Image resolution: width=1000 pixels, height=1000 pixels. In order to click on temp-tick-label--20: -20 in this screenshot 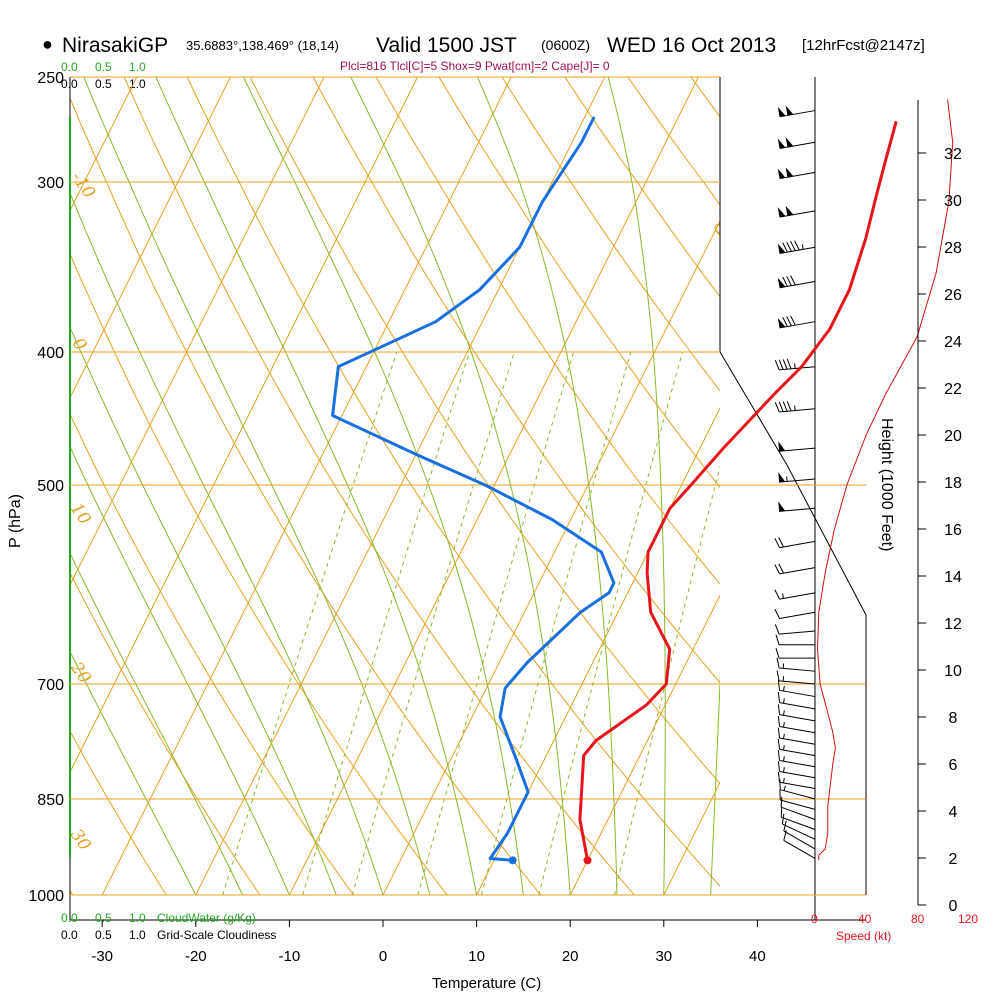, I will do `click(196, 956)`.